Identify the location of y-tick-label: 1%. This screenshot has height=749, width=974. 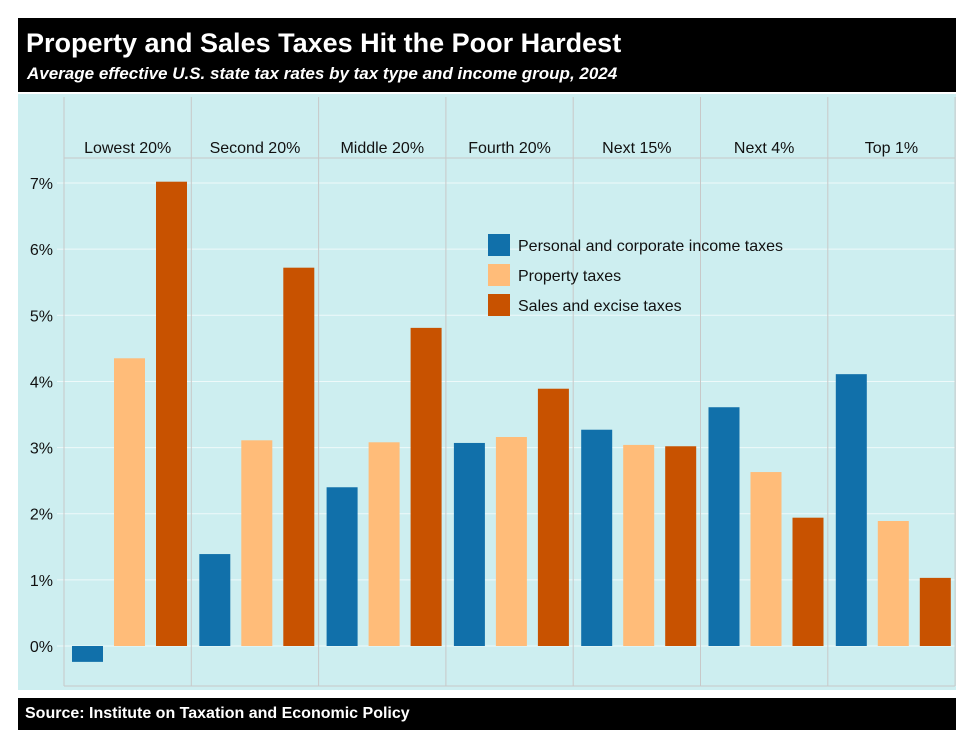
(41, 581).